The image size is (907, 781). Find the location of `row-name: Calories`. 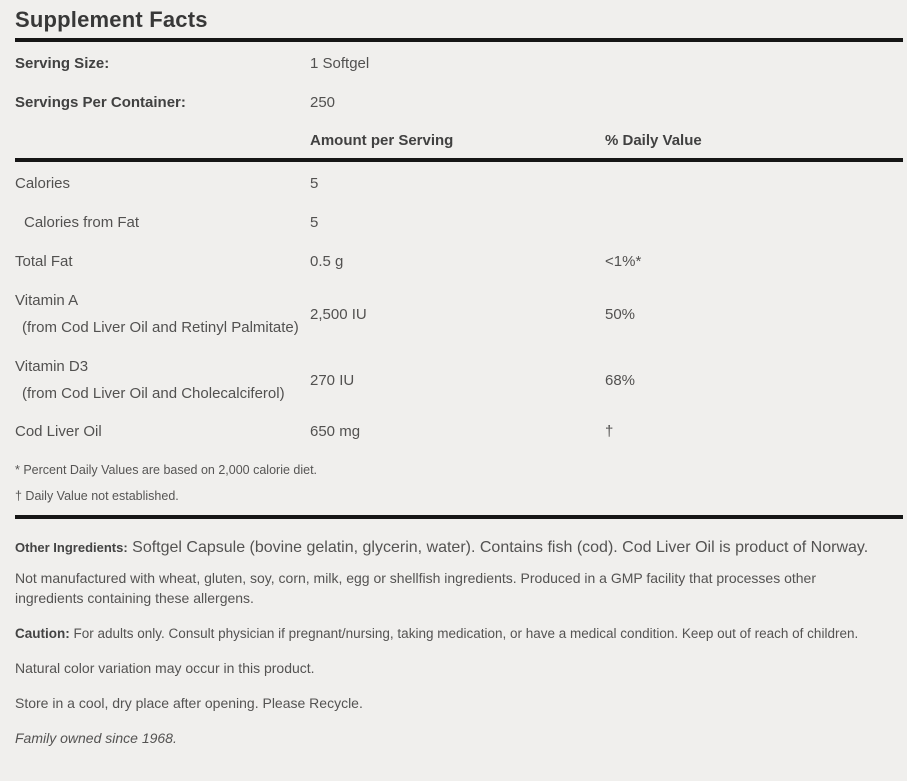

row-name: Calories is located at coordinates (43, 183).